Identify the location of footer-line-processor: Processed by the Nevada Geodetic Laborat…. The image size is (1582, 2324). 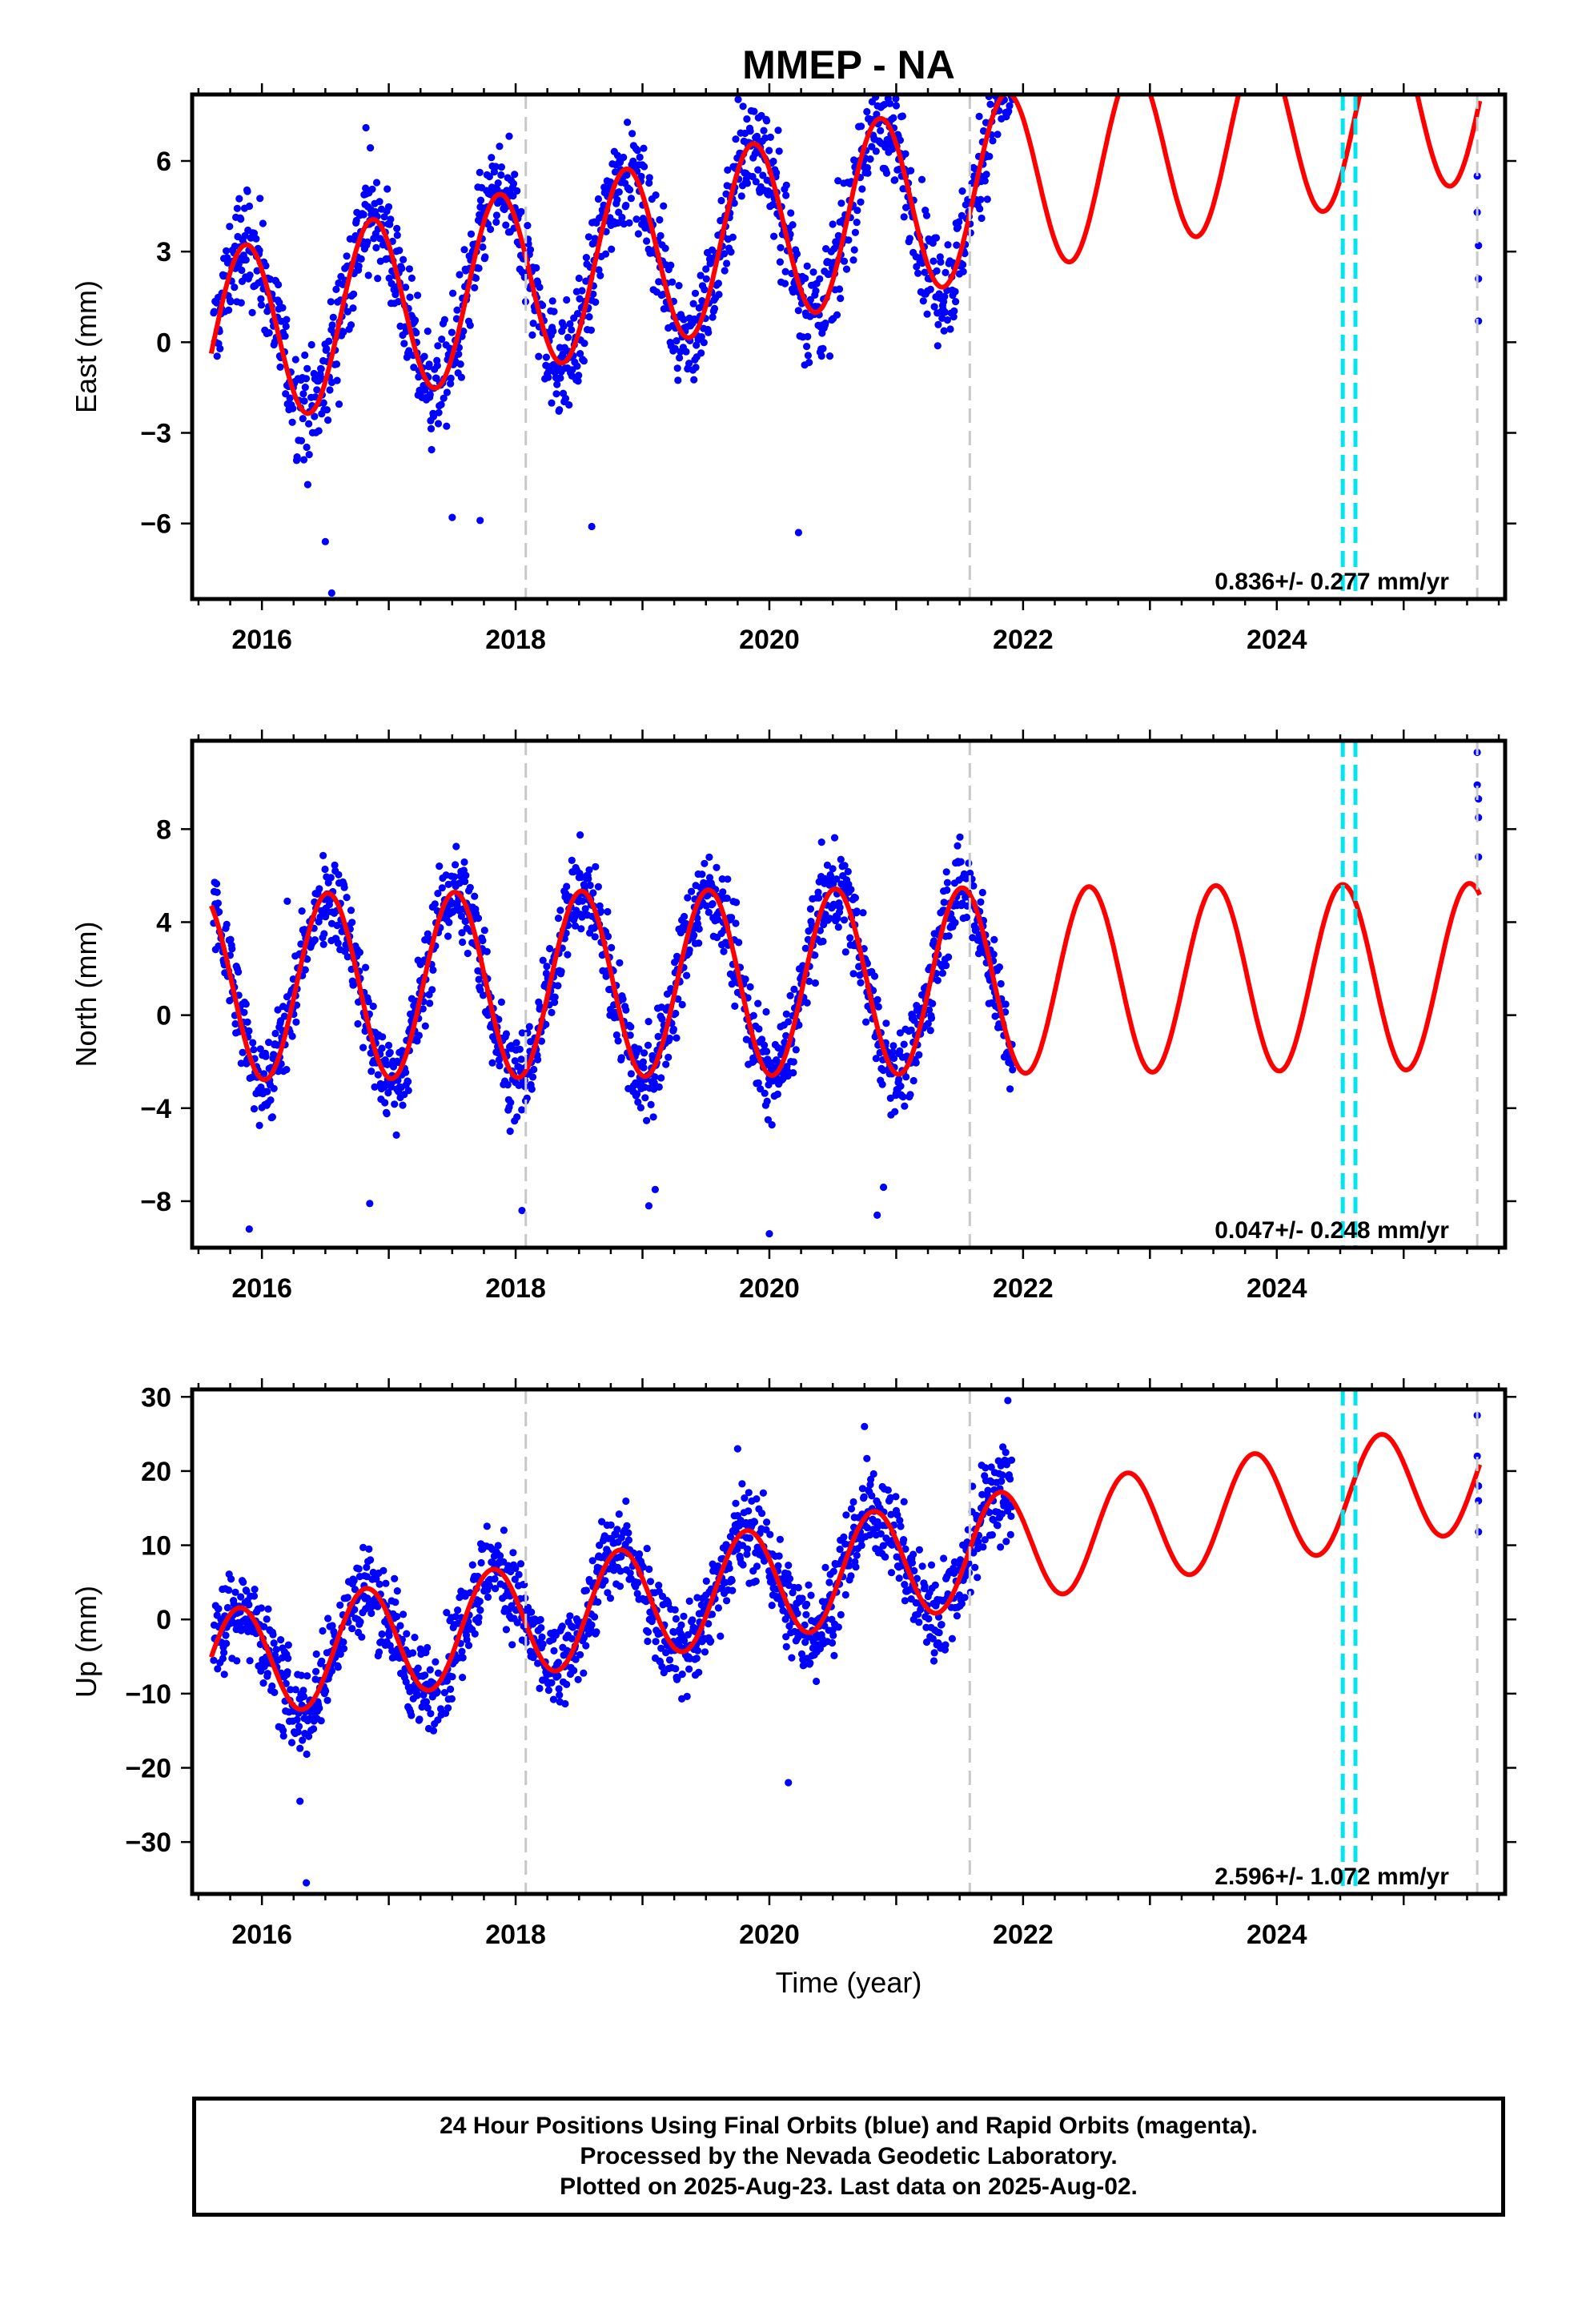
(849, 2156).